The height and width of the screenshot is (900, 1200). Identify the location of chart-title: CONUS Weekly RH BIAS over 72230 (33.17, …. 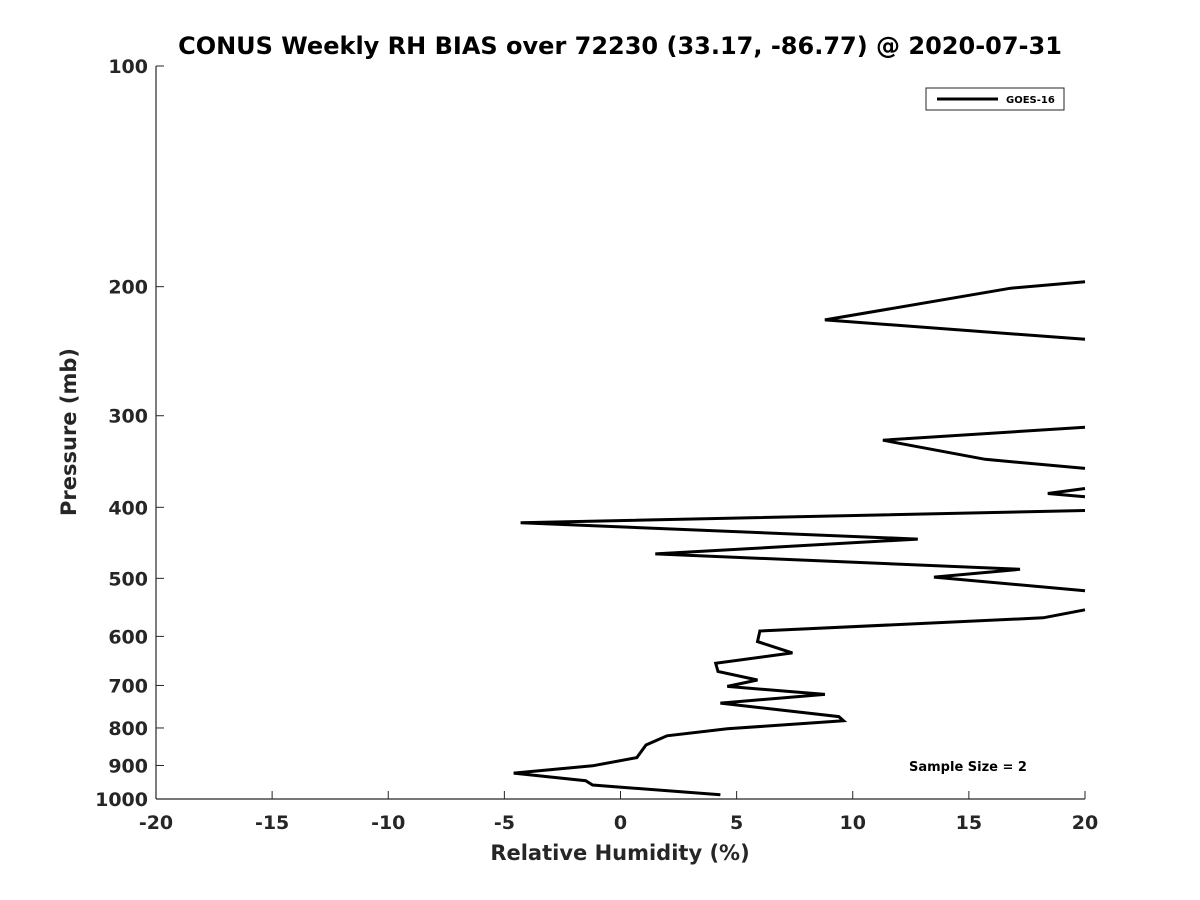
(620, 46).